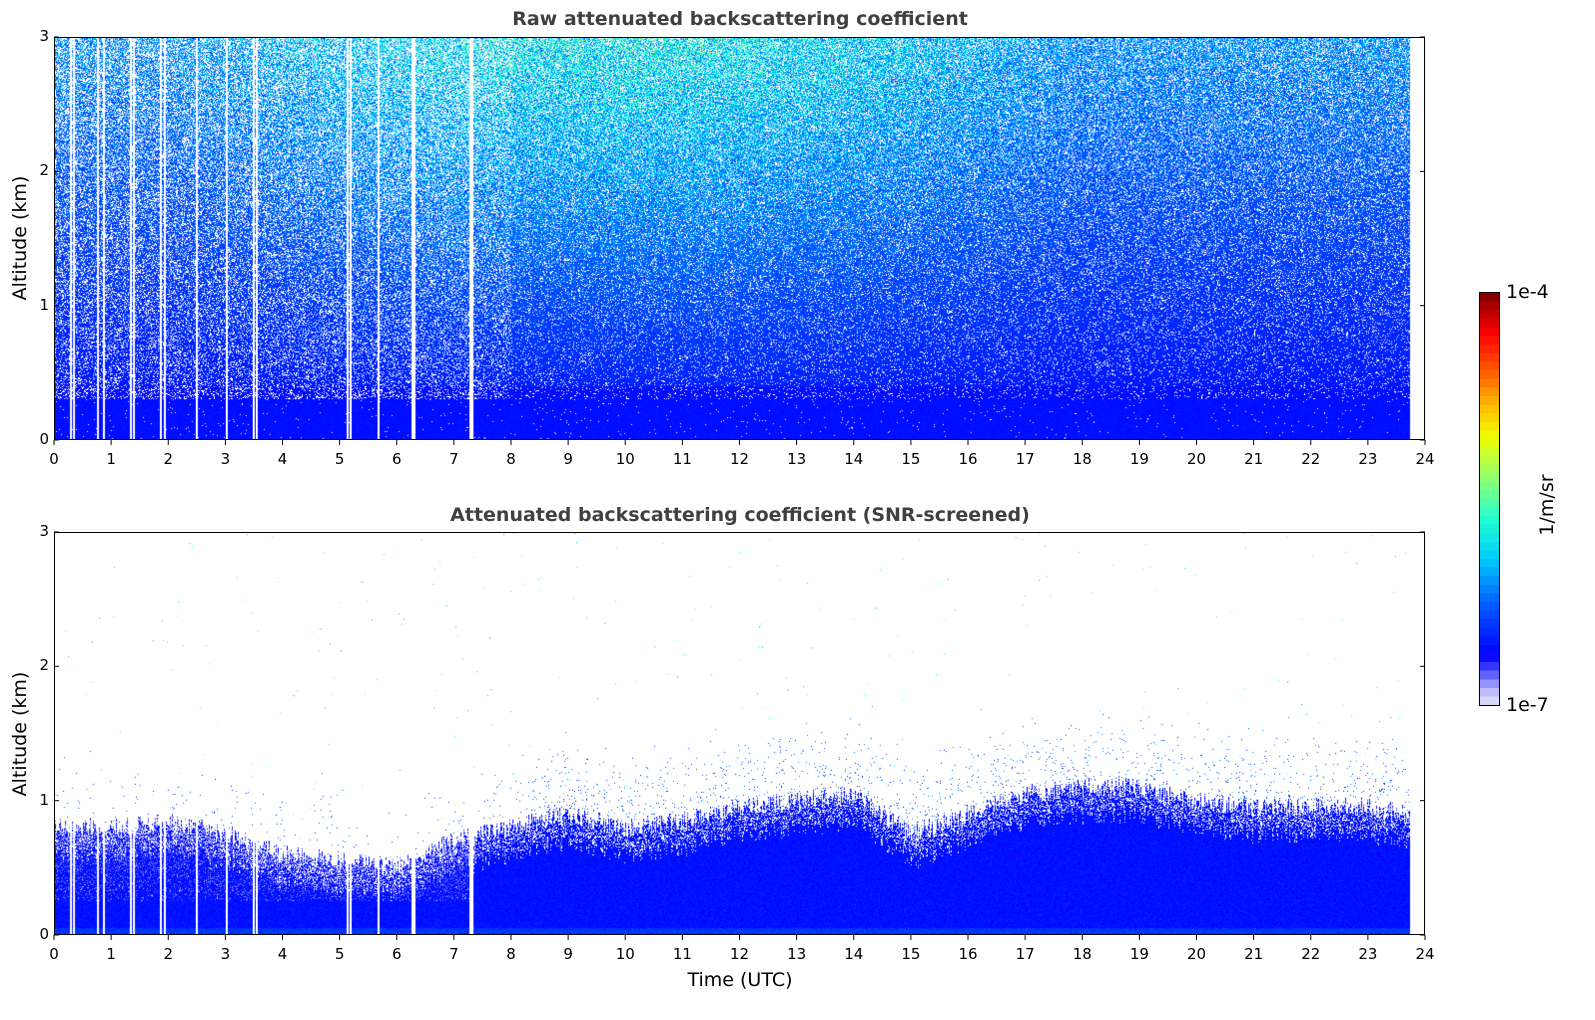 Image resolution: width=1595 pixels, height=1020 pixels. I want to click on x-axis-label: Time (UTC), so click(740, 980).